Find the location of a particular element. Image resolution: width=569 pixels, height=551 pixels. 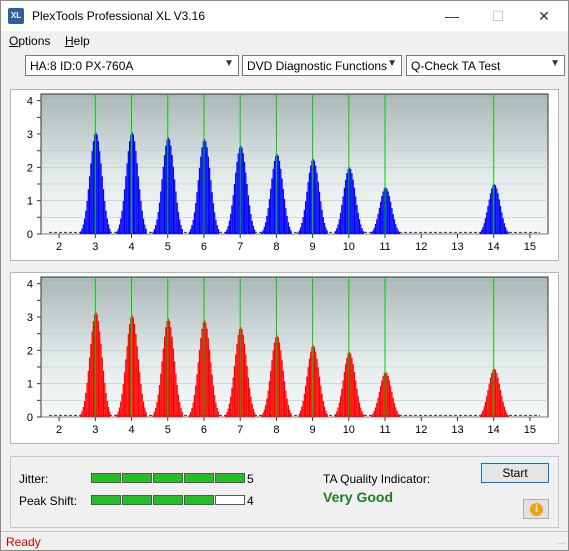

drive-select: HA:8 ID:0 PX-760A ▼ is located at coordinates (132, 65).